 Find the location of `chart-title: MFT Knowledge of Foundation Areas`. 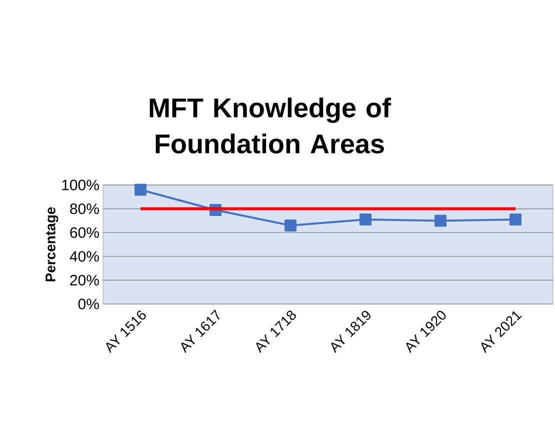

chart-title: MFT Knowledge of Foundation Areas is located at coordinates (271, 126).